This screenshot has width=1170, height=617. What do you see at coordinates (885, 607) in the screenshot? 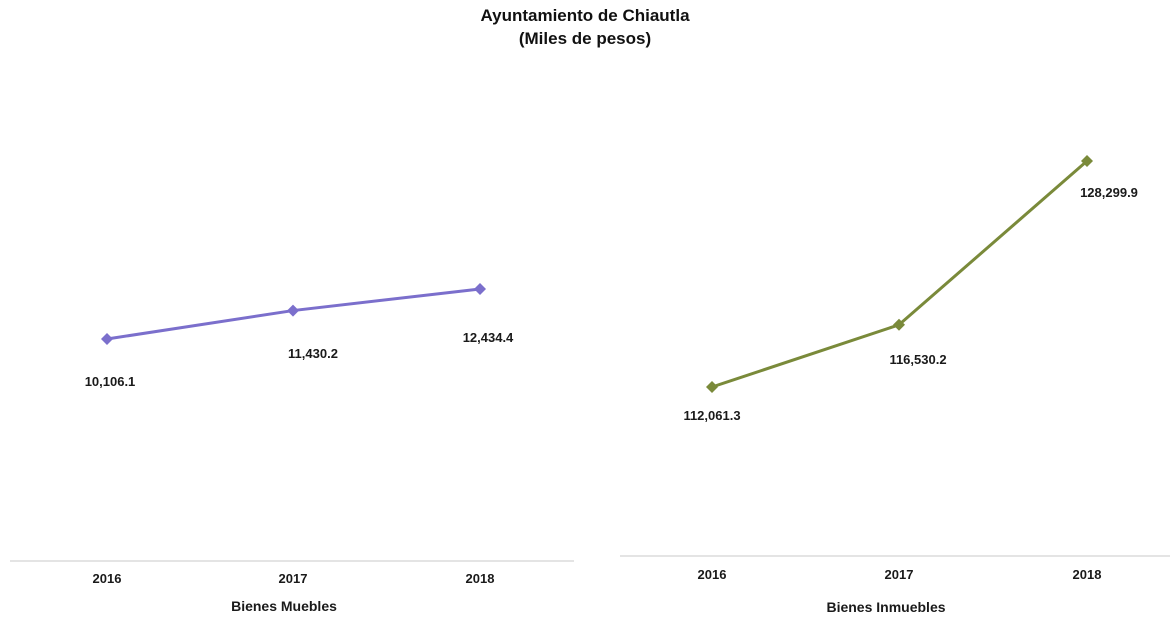
I see `x-axis-title-2: Bienes Inmuebles` at bounding box center [885, 607].